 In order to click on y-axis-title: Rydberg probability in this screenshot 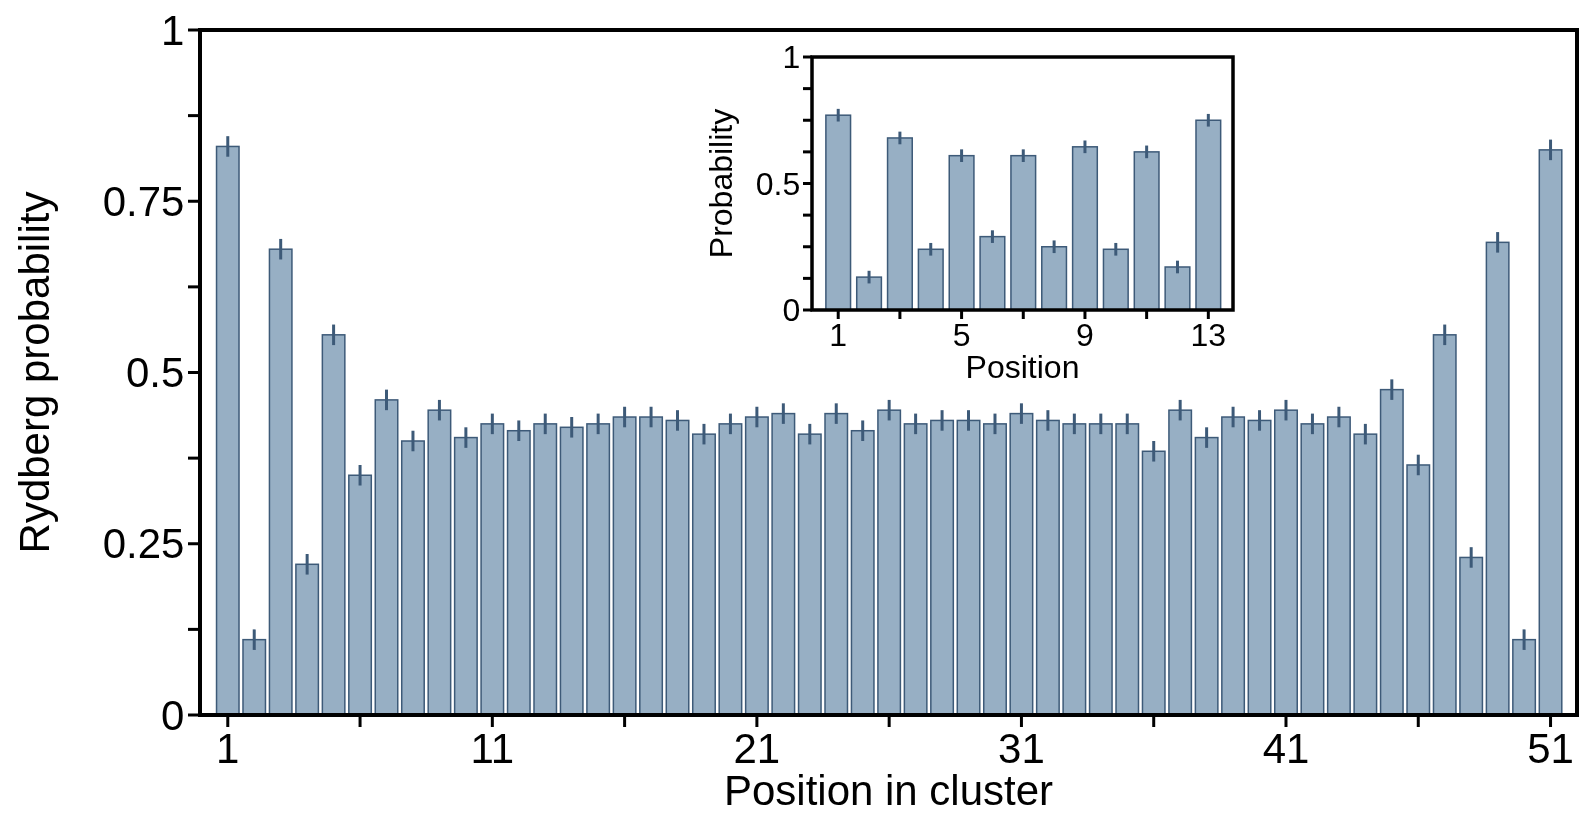, I will do `click(34, 372)`.